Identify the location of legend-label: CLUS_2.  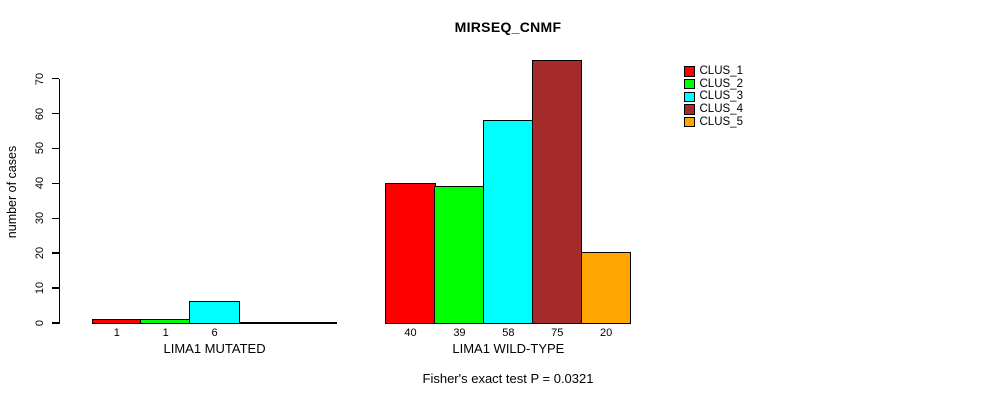
(721, 83).